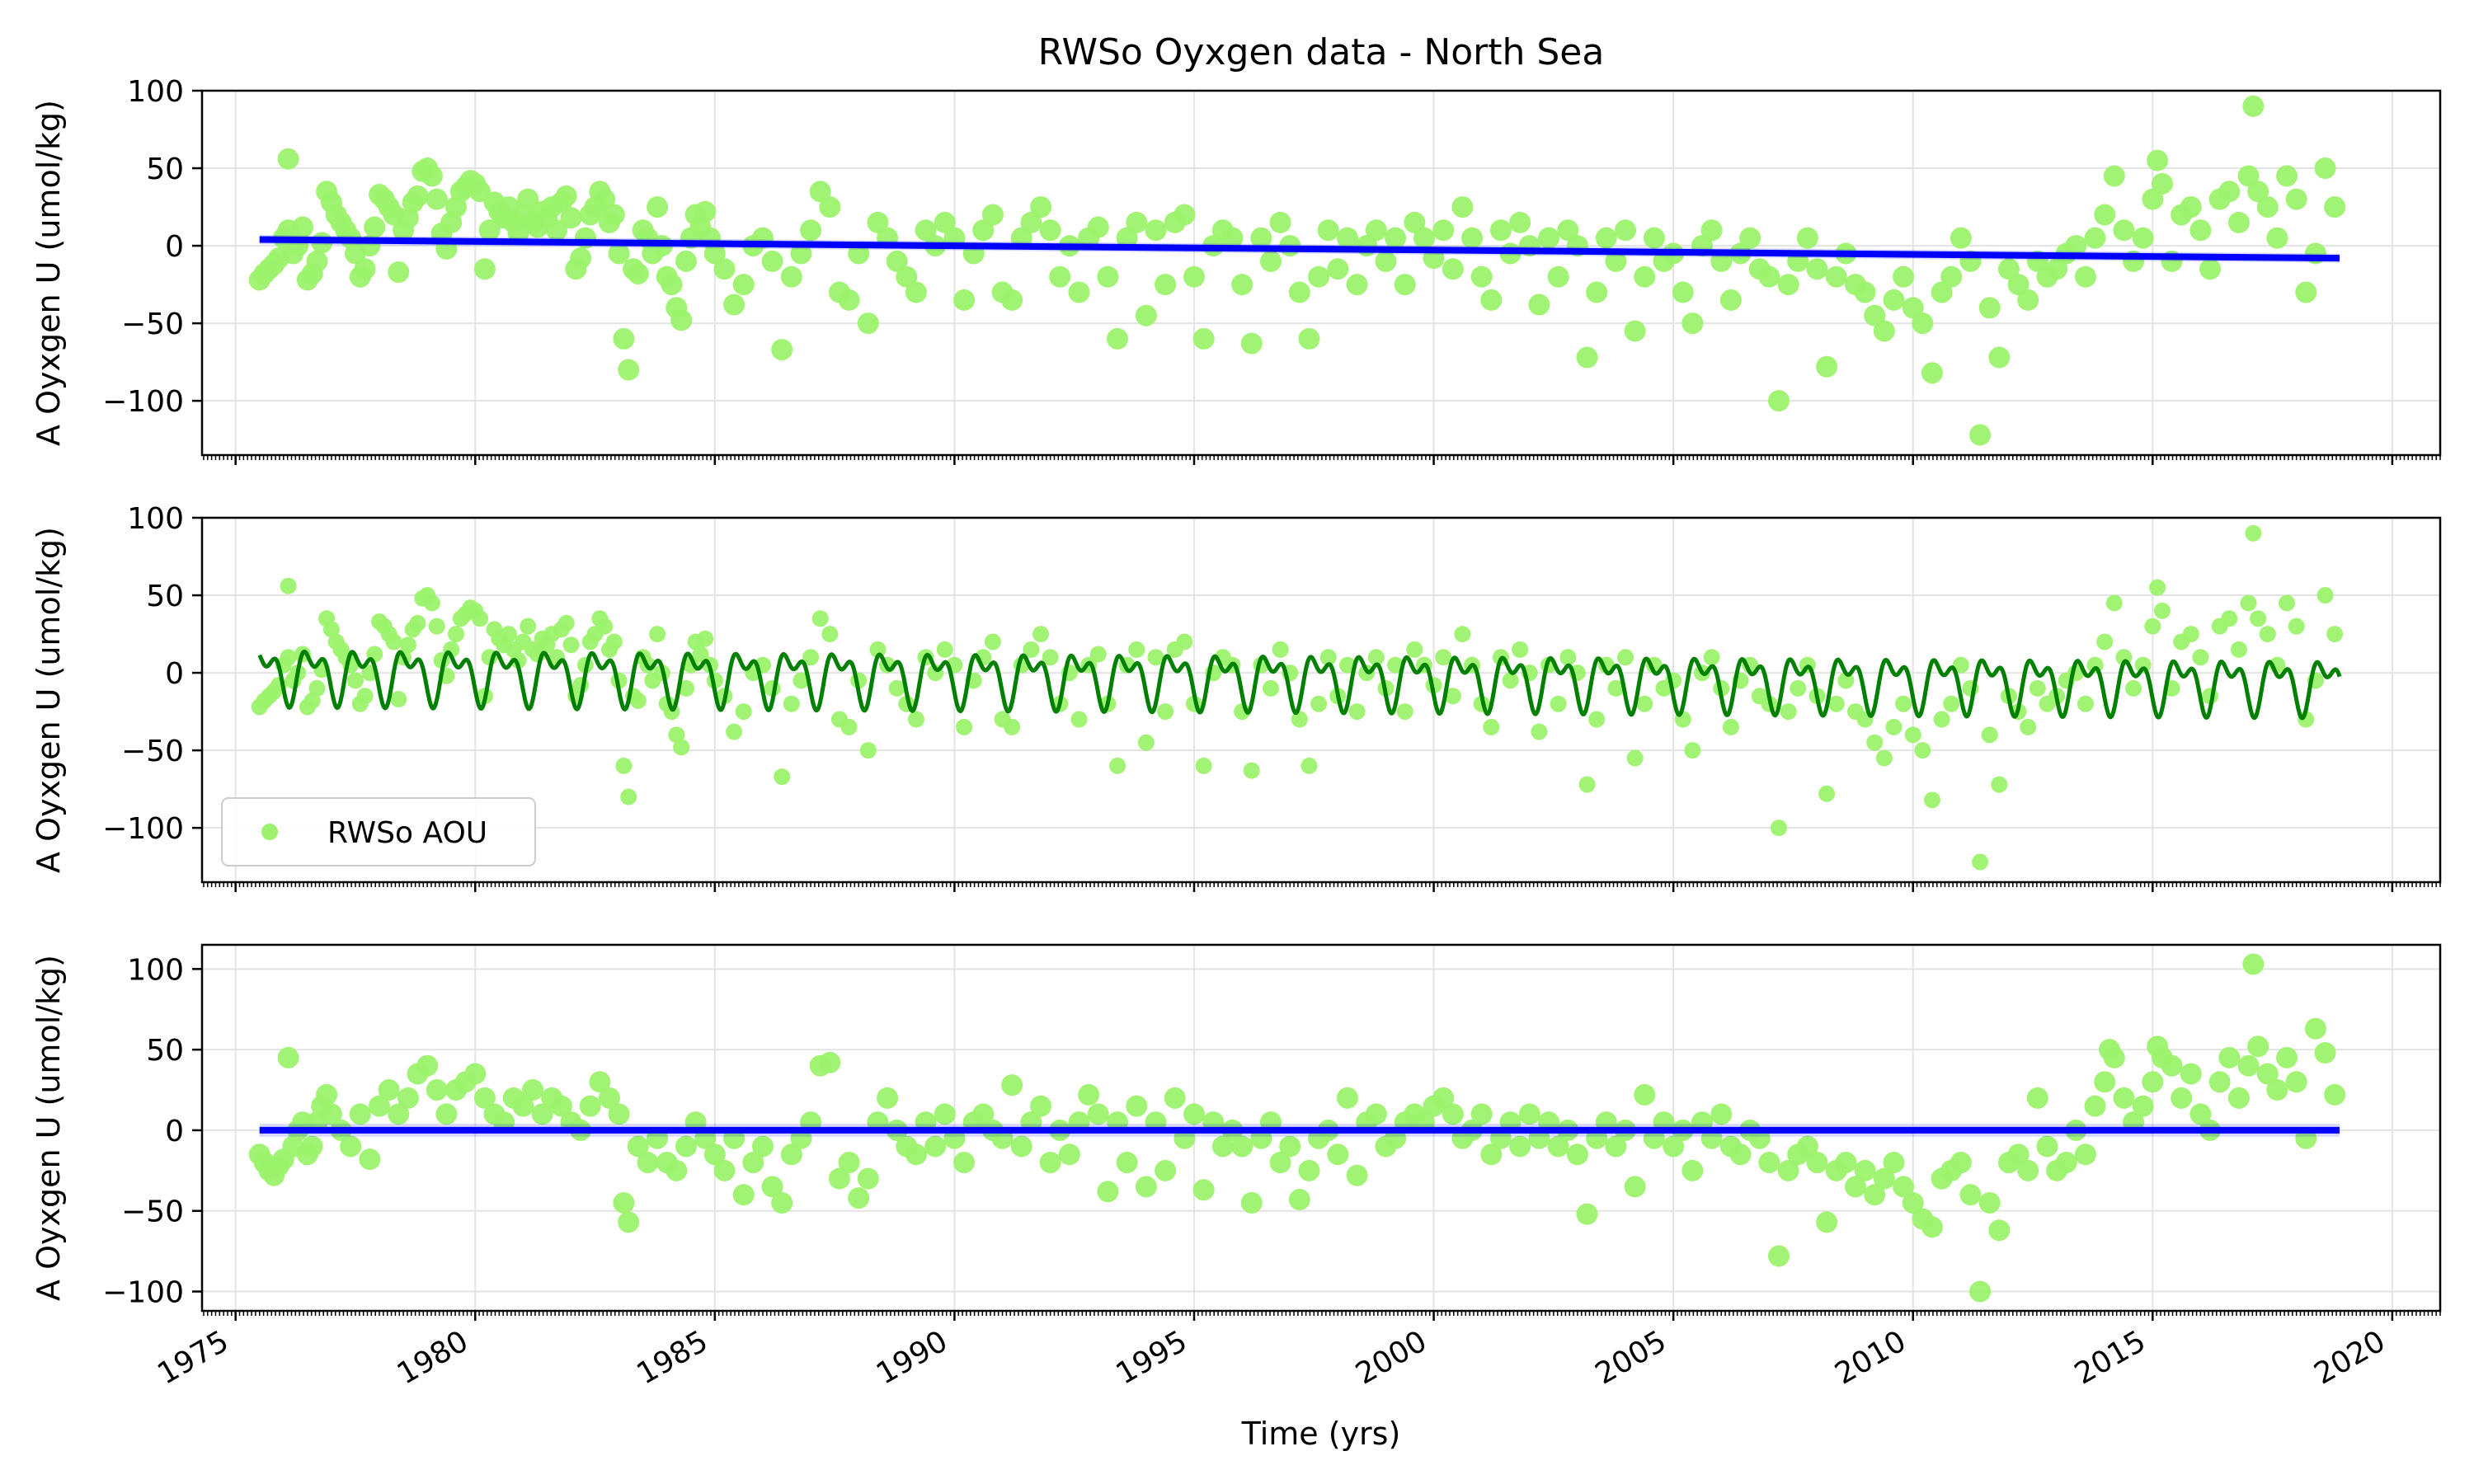  I want to click on x-axis-label: Time (yrs), so click(1321, 1434).